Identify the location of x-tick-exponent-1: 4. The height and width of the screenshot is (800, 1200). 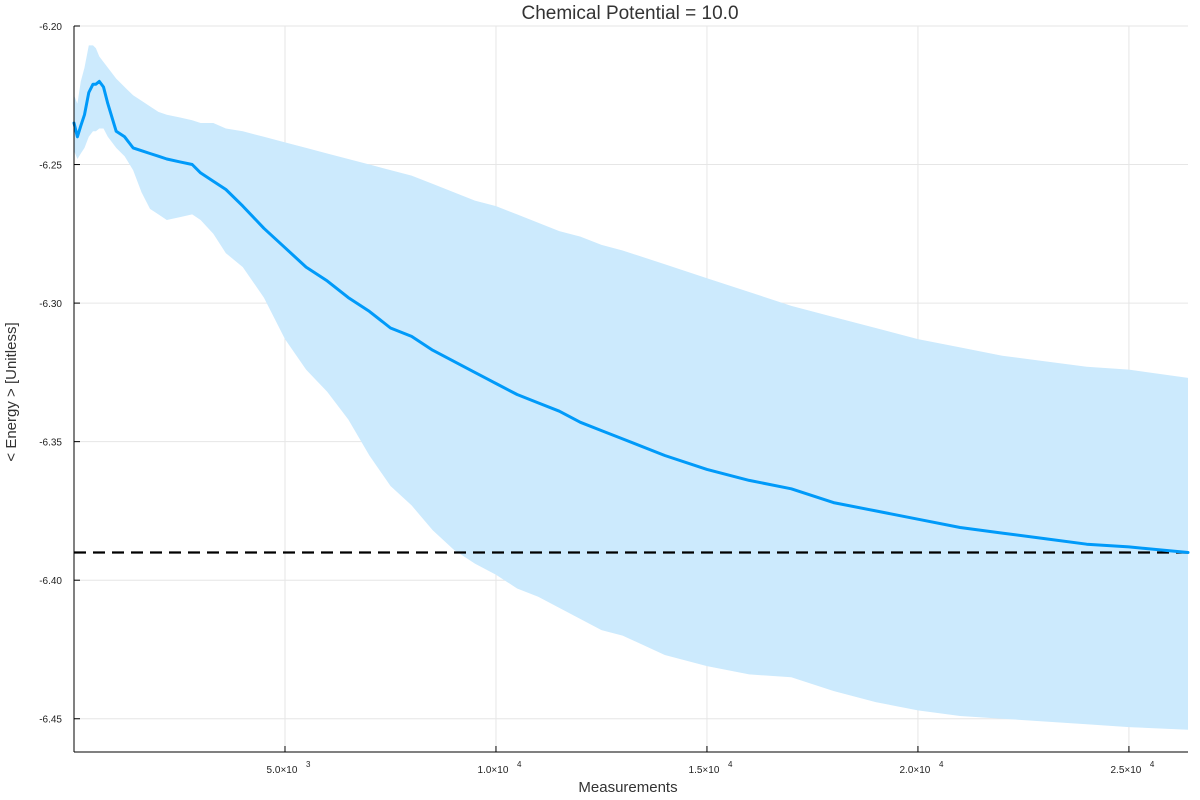
(519, 764).